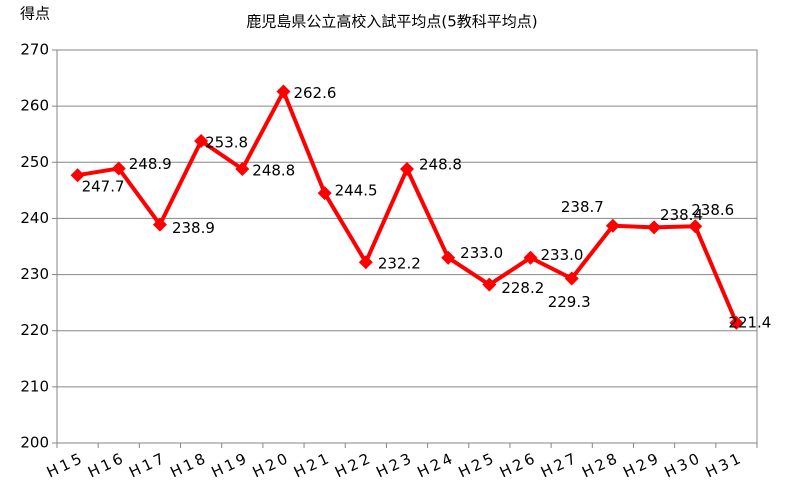 This screenshot has height=502, width=785. I want to click on x-tick-label: H31, so click(724, 464).